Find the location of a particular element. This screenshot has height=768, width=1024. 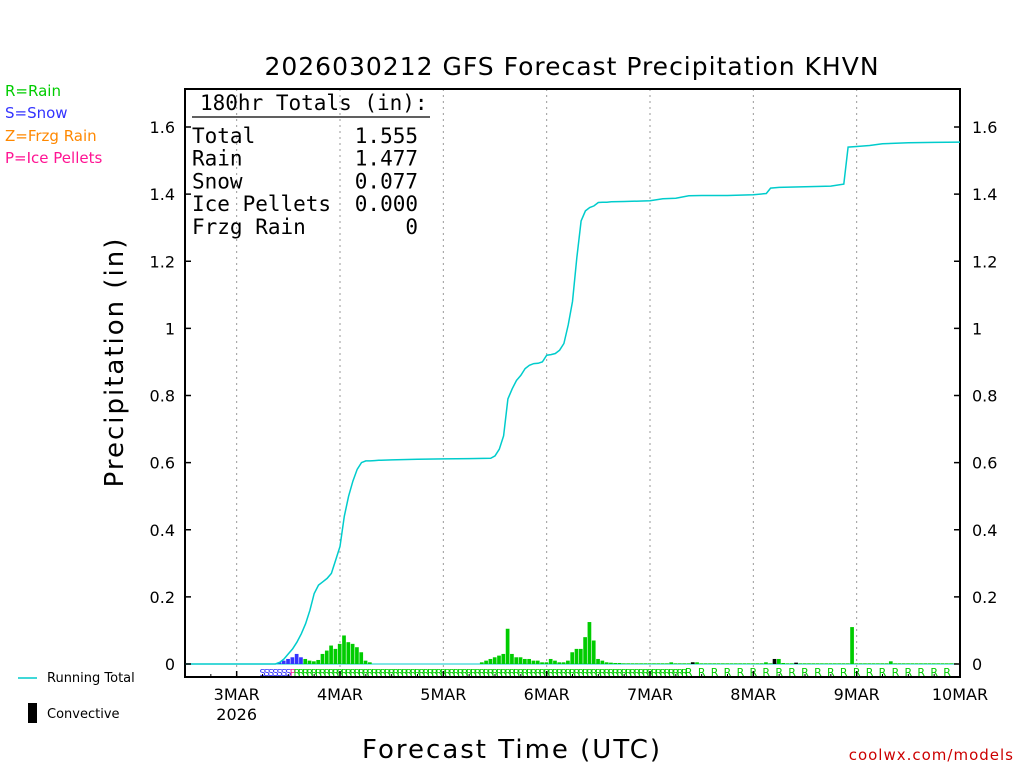

totals-row-value: 0.000 is located at coordinates (386, 204).